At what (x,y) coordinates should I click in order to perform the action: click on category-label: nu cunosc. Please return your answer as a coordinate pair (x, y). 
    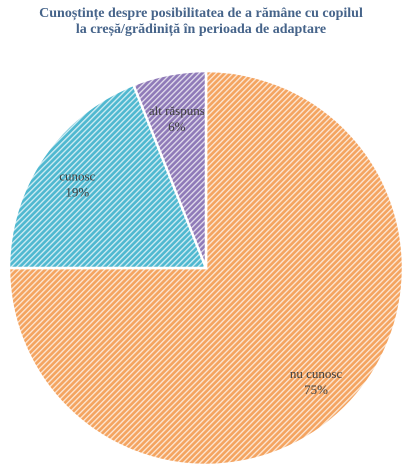
    Looking at the image, I should click on (316, 373).